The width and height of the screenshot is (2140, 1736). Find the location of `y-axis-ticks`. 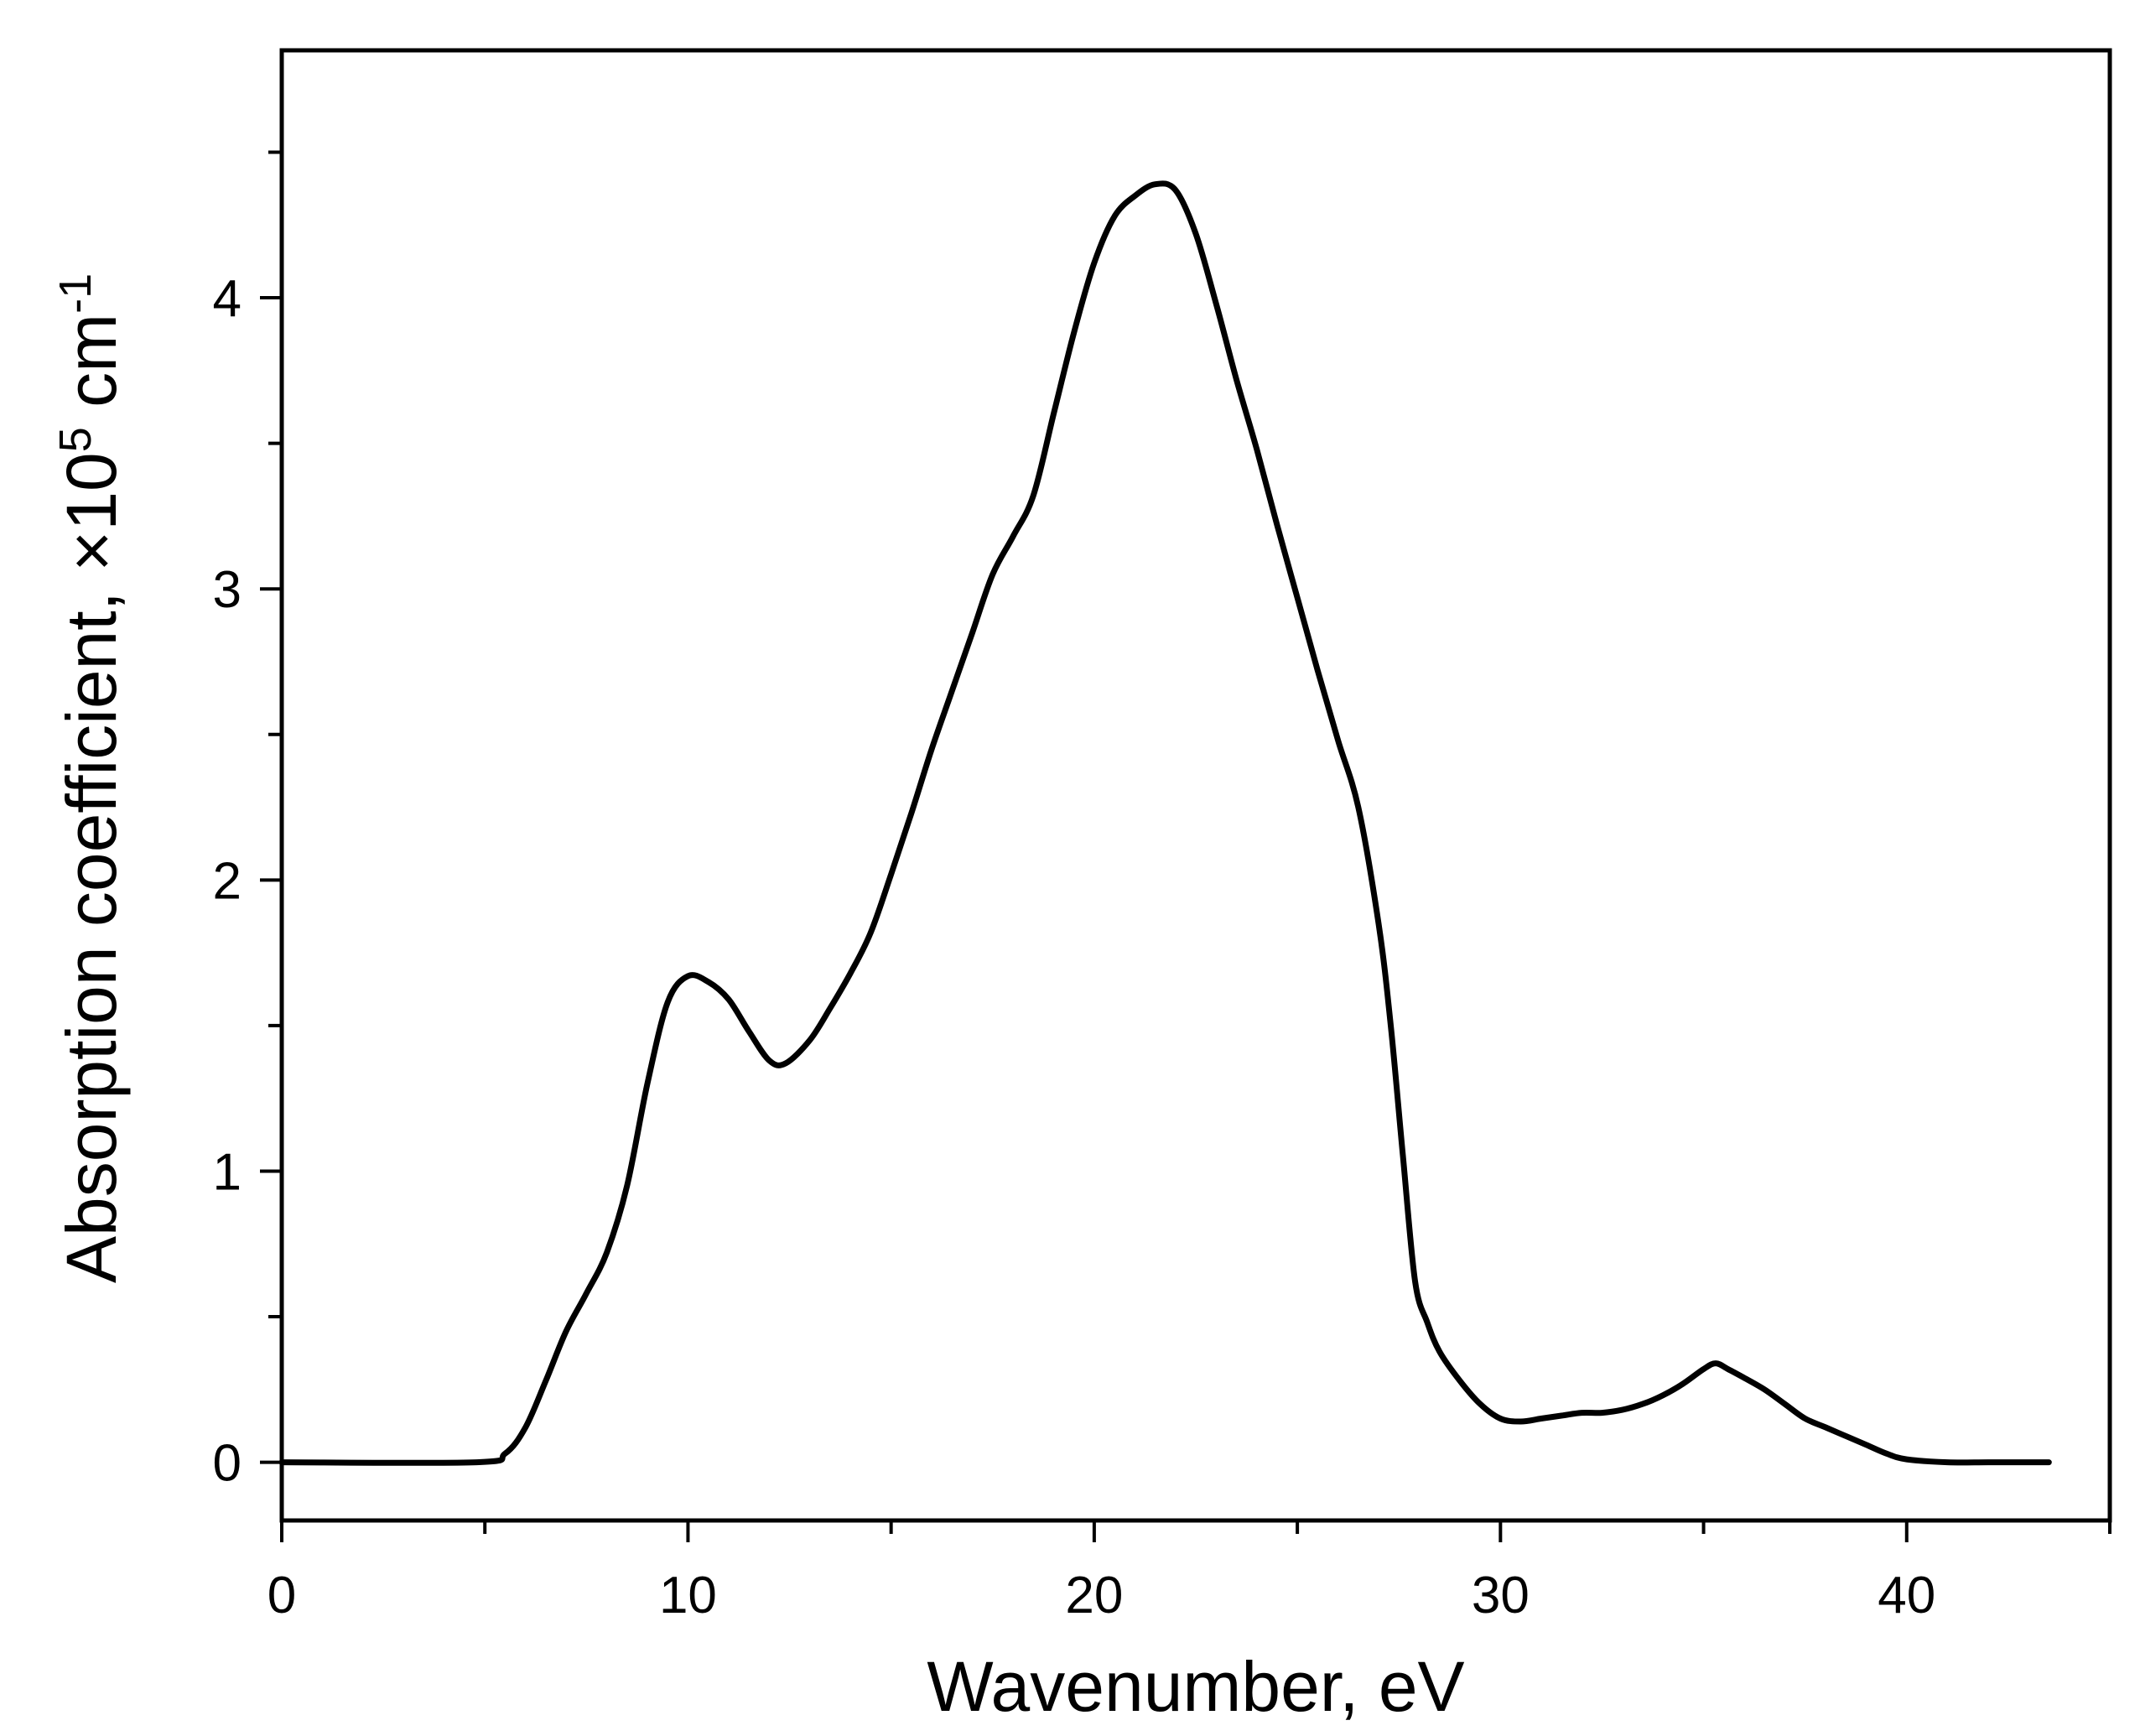

y-axis-ticks is located at coordinates (271, 807).